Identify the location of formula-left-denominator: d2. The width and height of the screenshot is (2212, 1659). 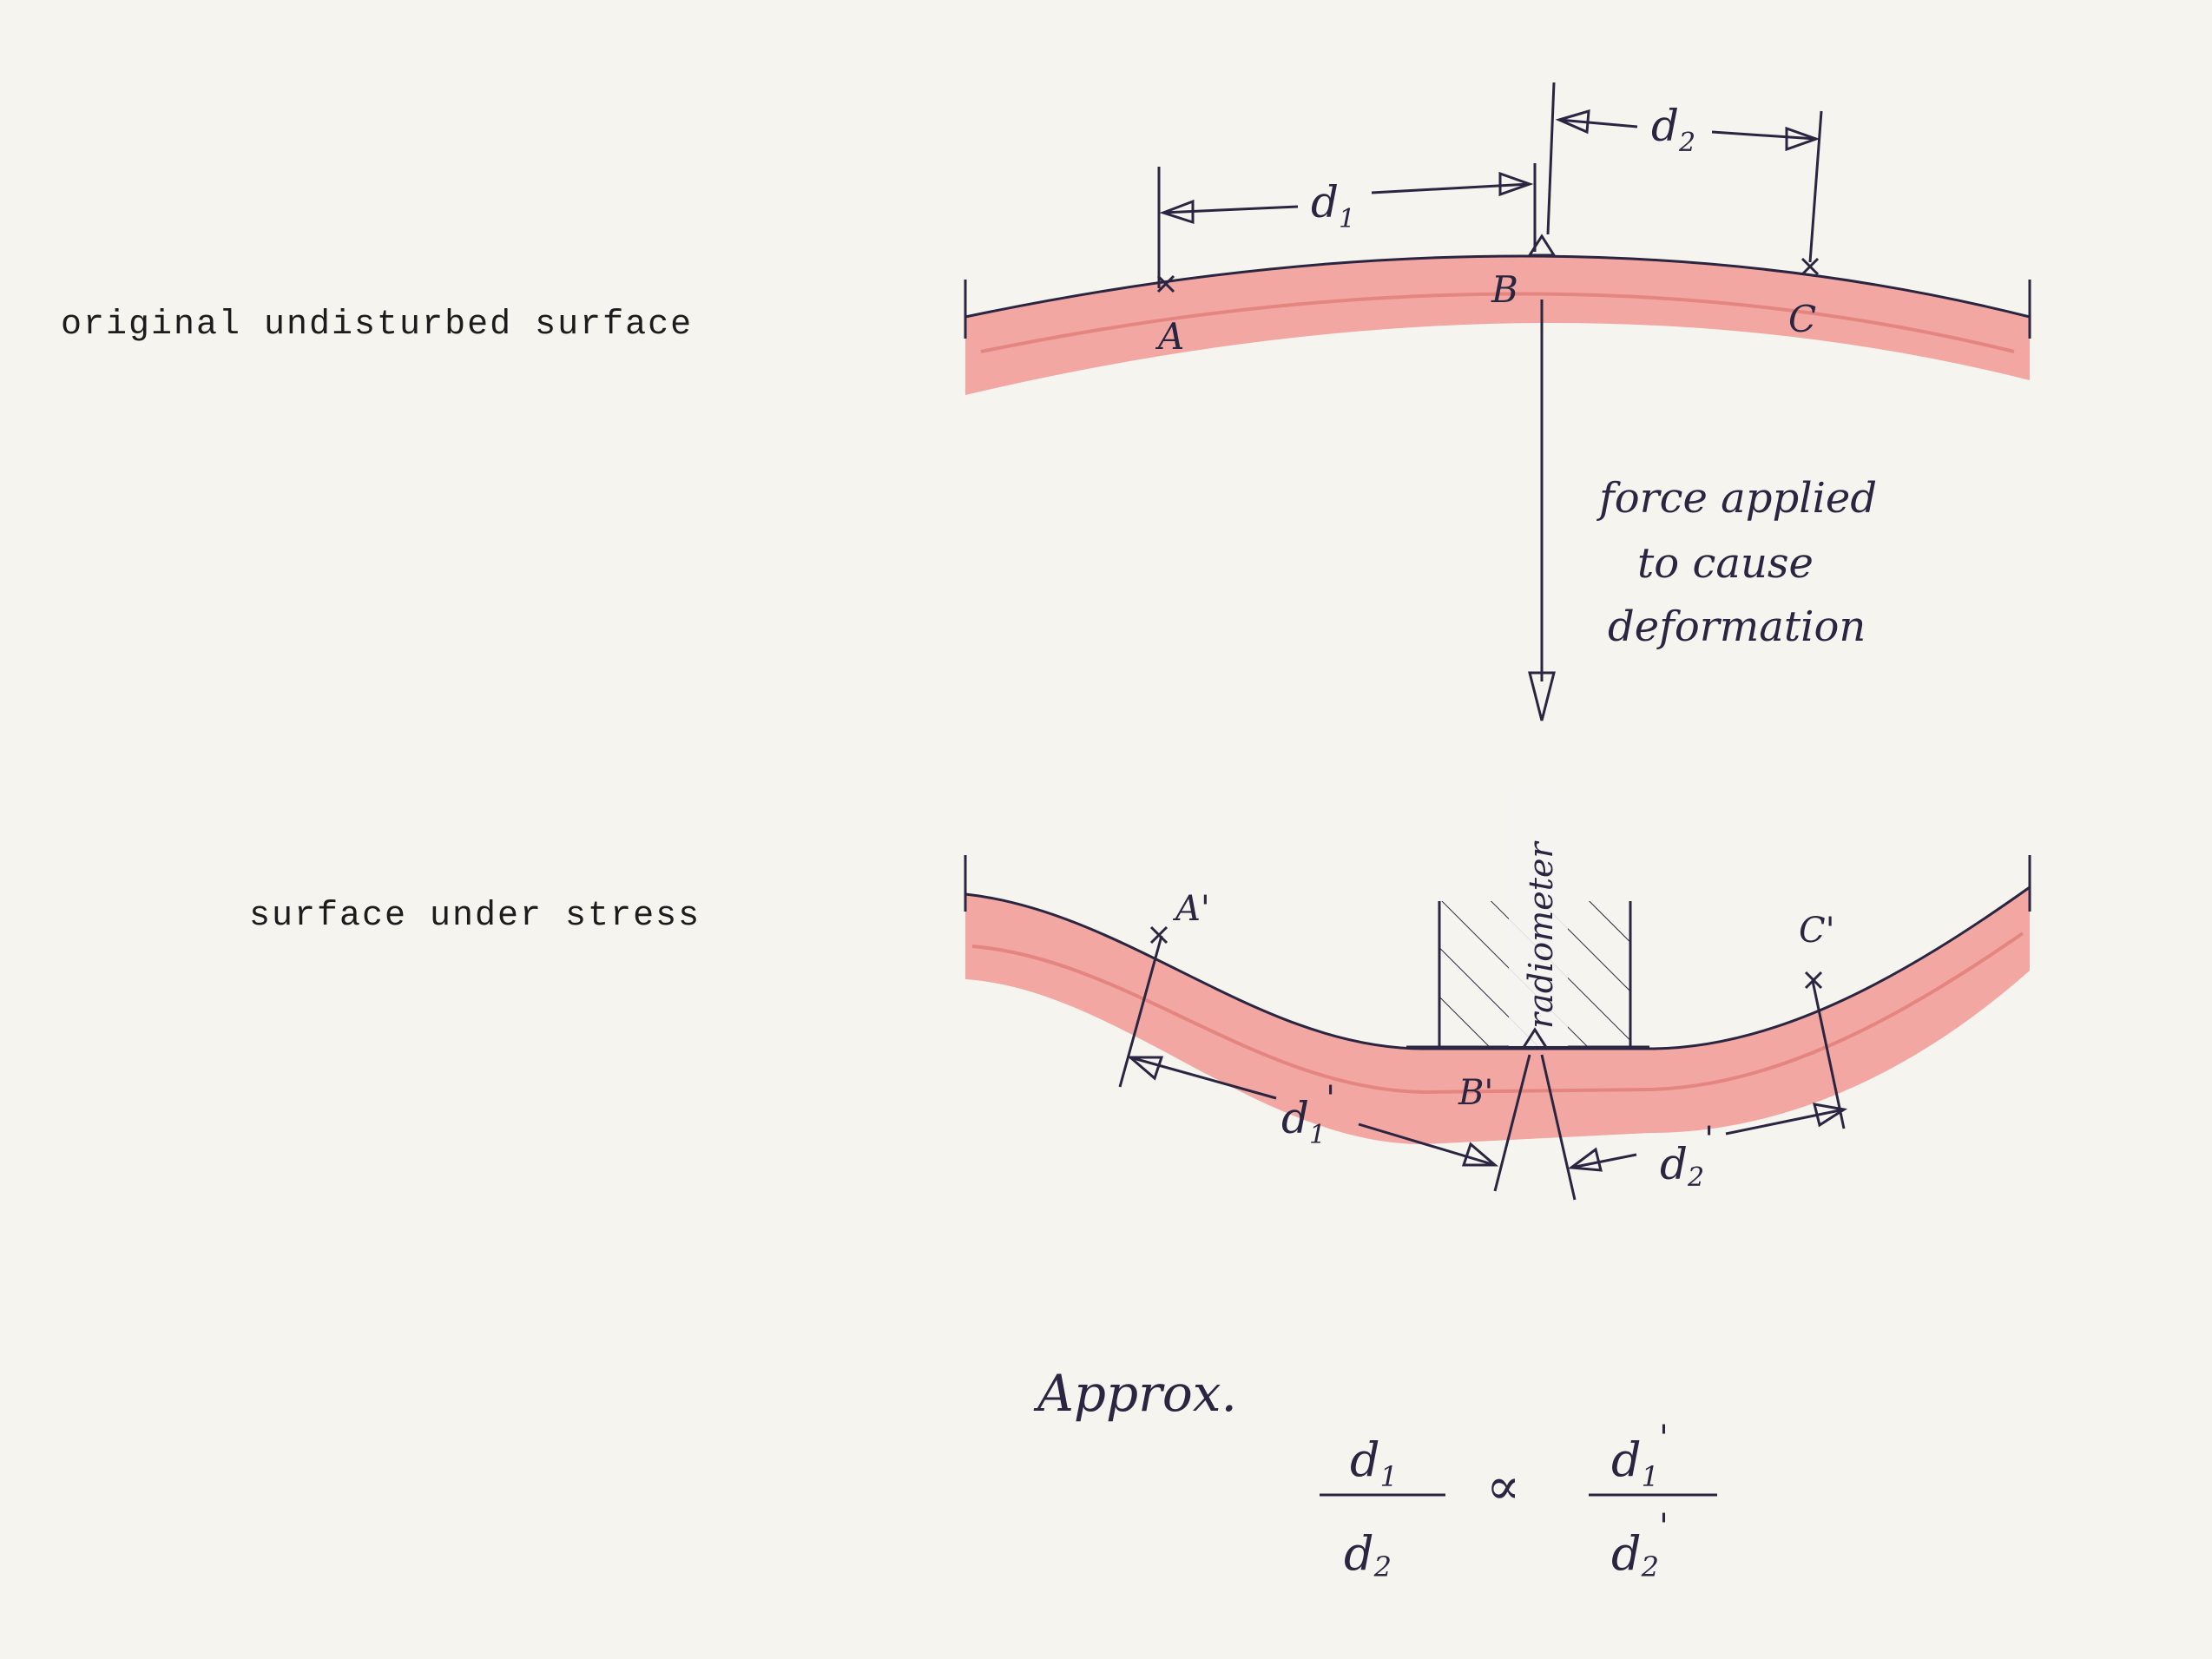
(1368, 1554).